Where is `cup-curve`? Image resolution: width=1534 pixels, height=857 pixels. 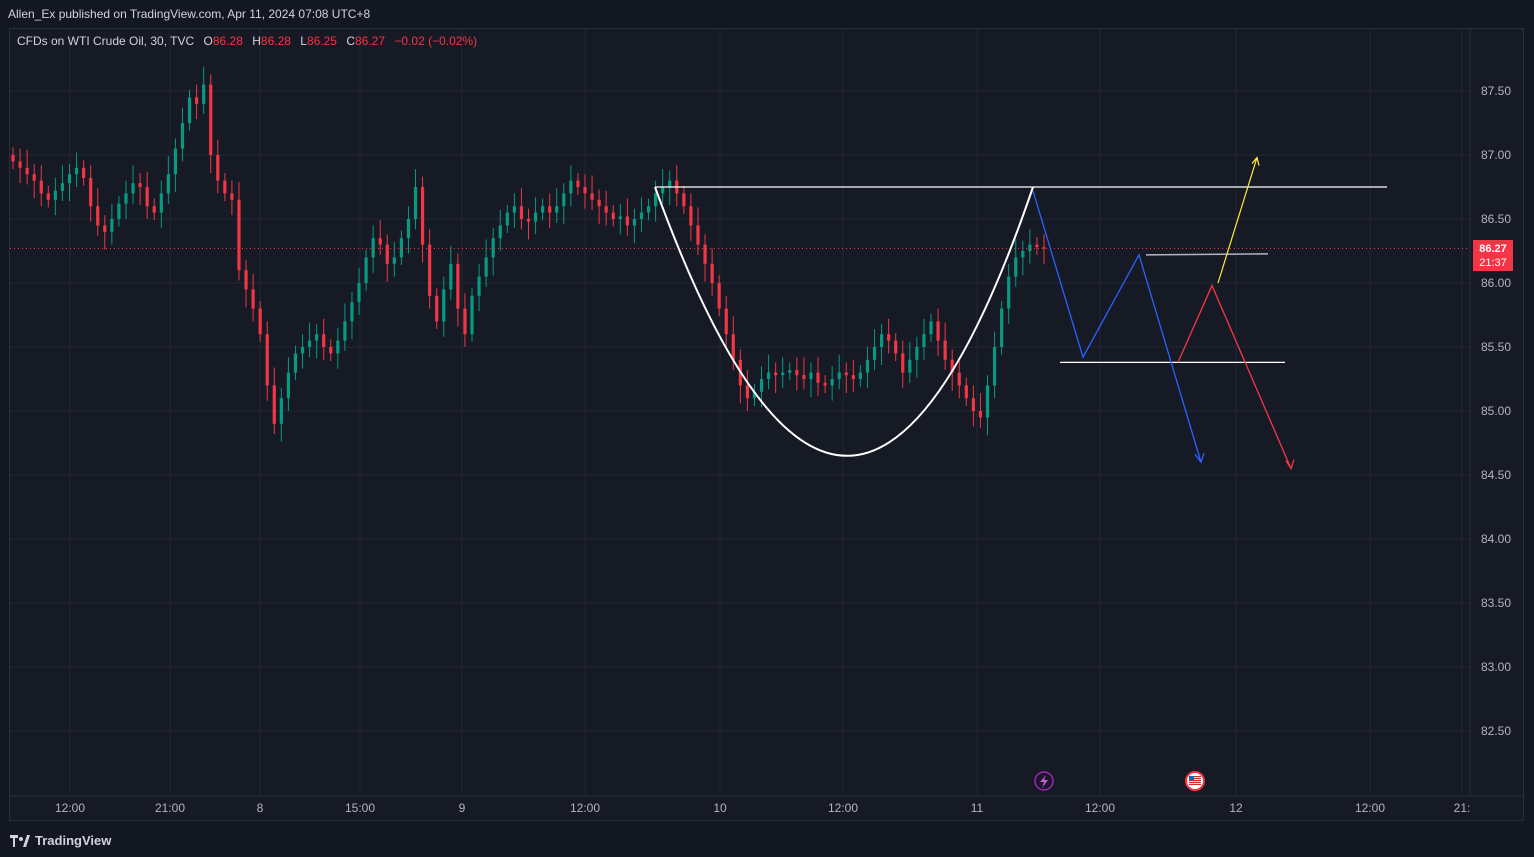 cup-curve is located at coordinates (844, 321).